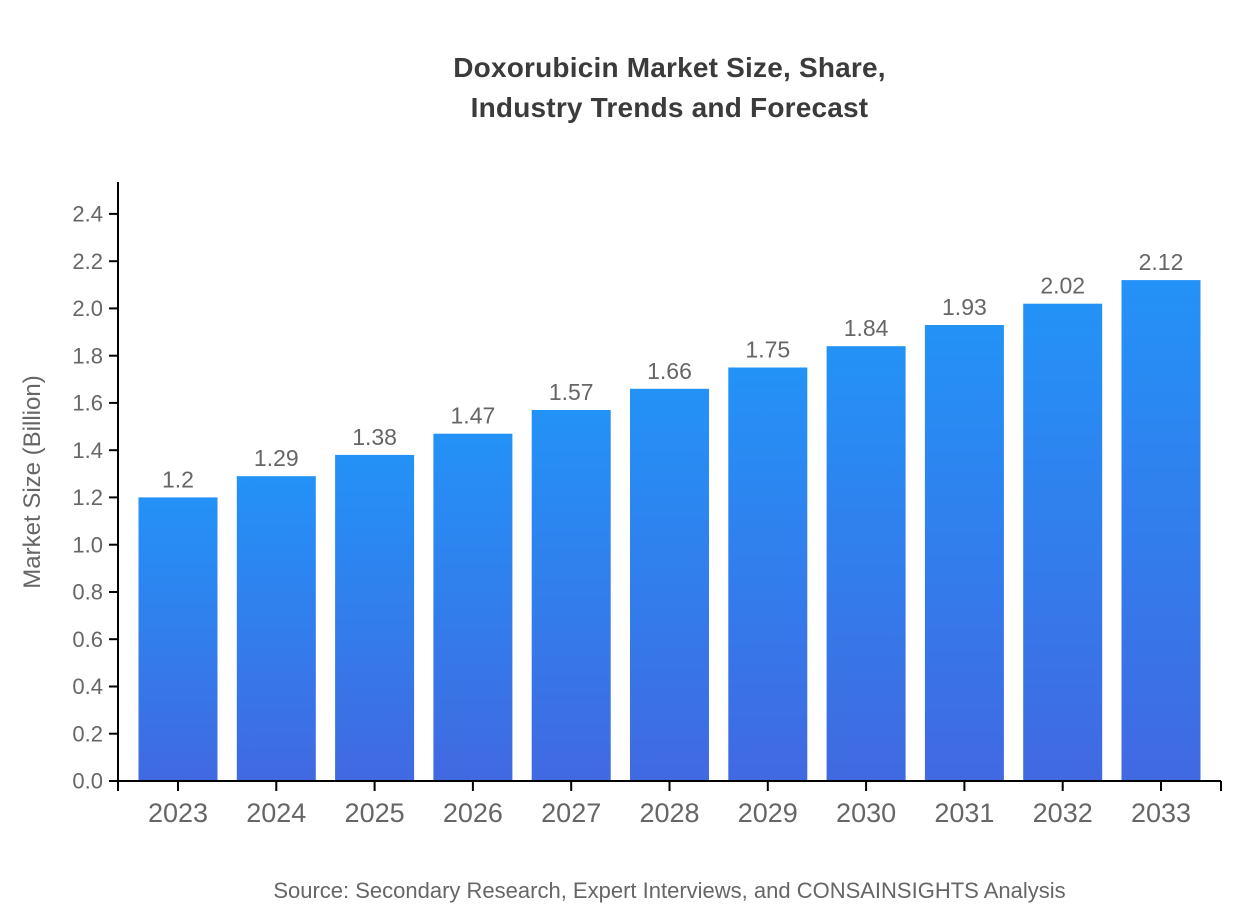 The height and width of the screenshot is (920, 1260). I want to click on bar-value-label: 1.38, so click(374, 437).